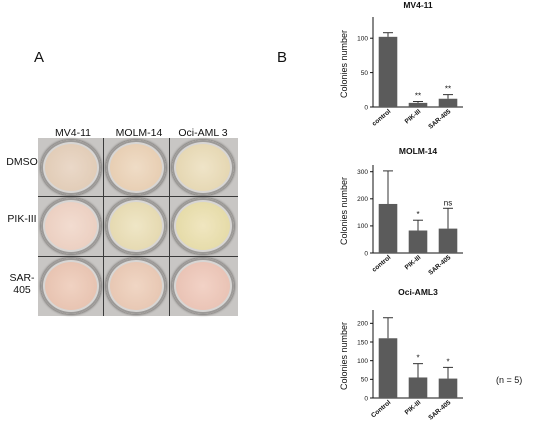  What do you see at coordinates (509, 380) in the screenshot?
I see `sample-size-note: (n = 5)` at bounding box center [509, 380].